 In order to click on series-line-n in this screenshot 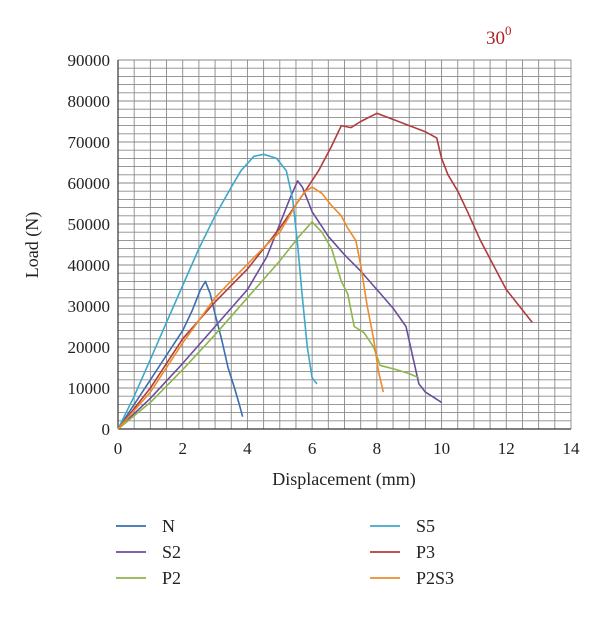, I will do `click(180, 355)`.